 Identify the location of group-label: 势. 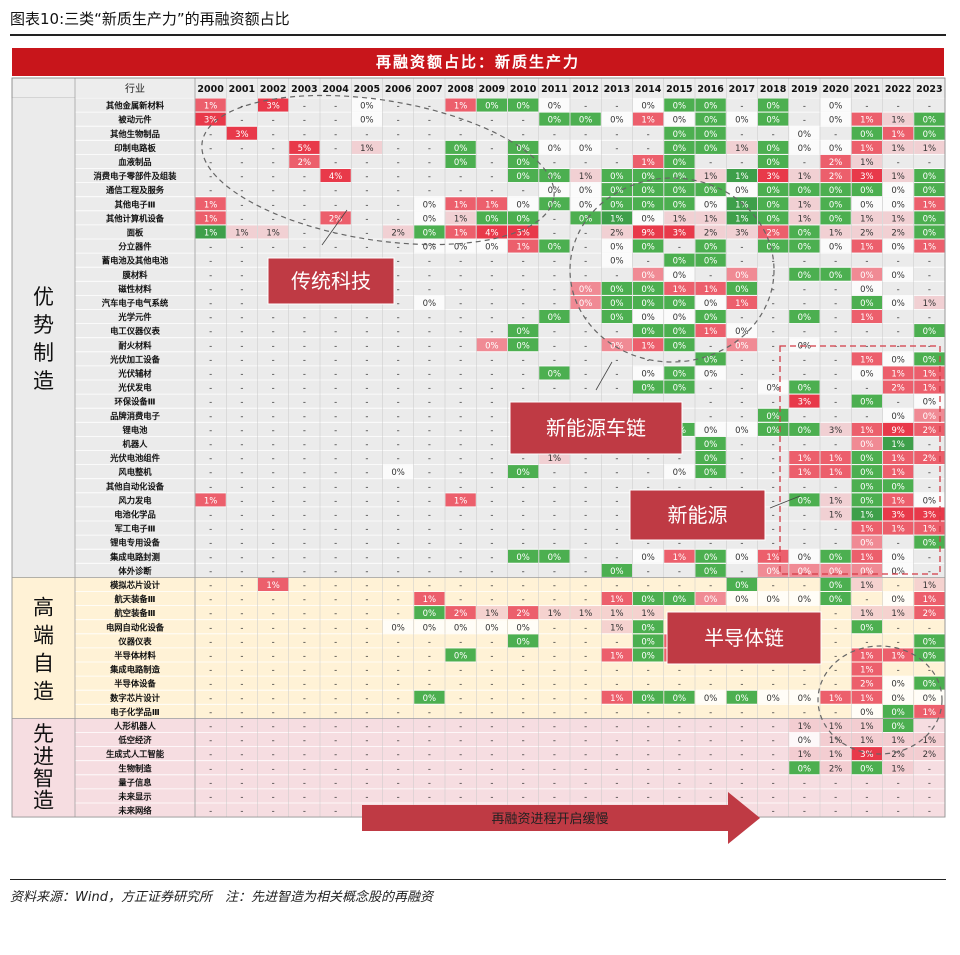
(43, 325).